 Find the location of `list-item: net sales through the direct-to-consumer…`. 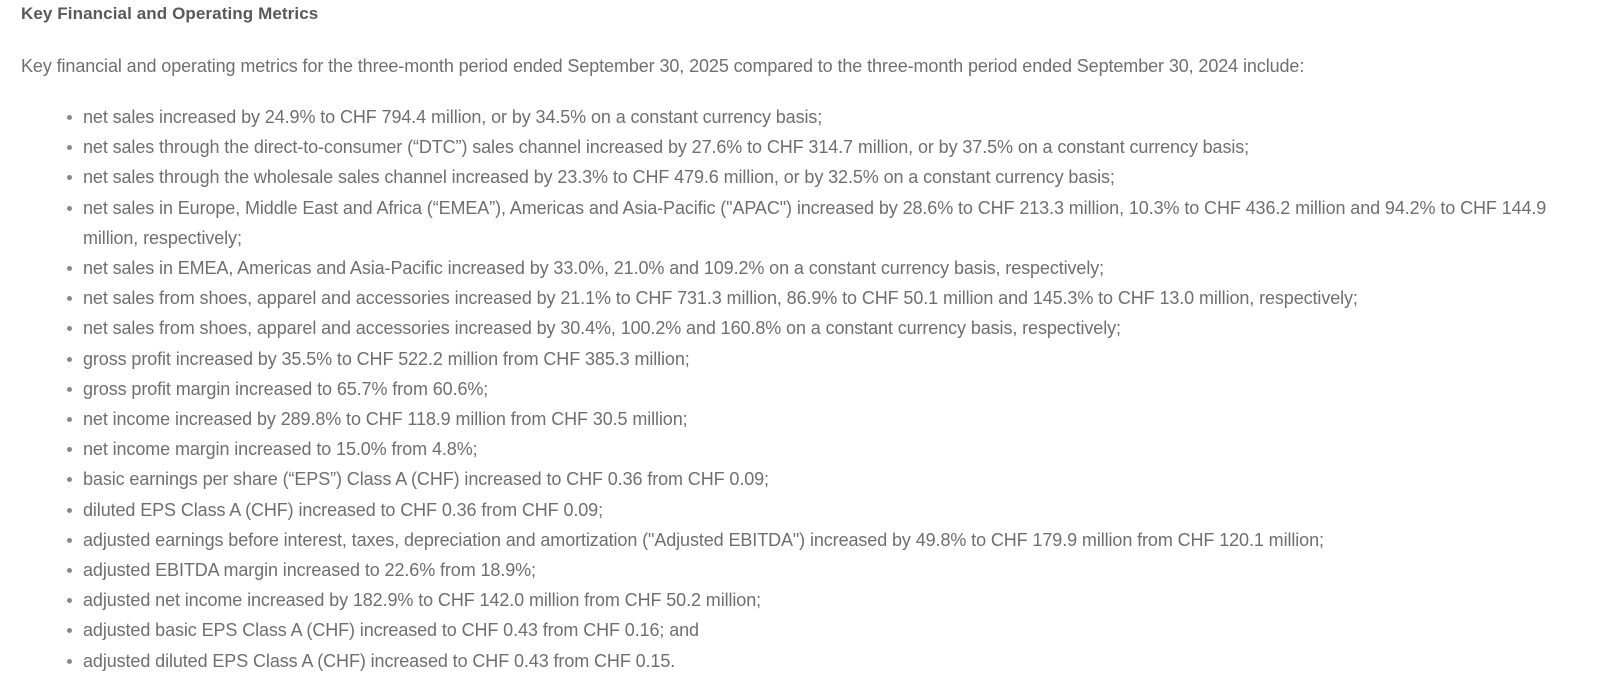

list-item: net sales through the direct-to-consumer… is located at coordinates (825, 147).